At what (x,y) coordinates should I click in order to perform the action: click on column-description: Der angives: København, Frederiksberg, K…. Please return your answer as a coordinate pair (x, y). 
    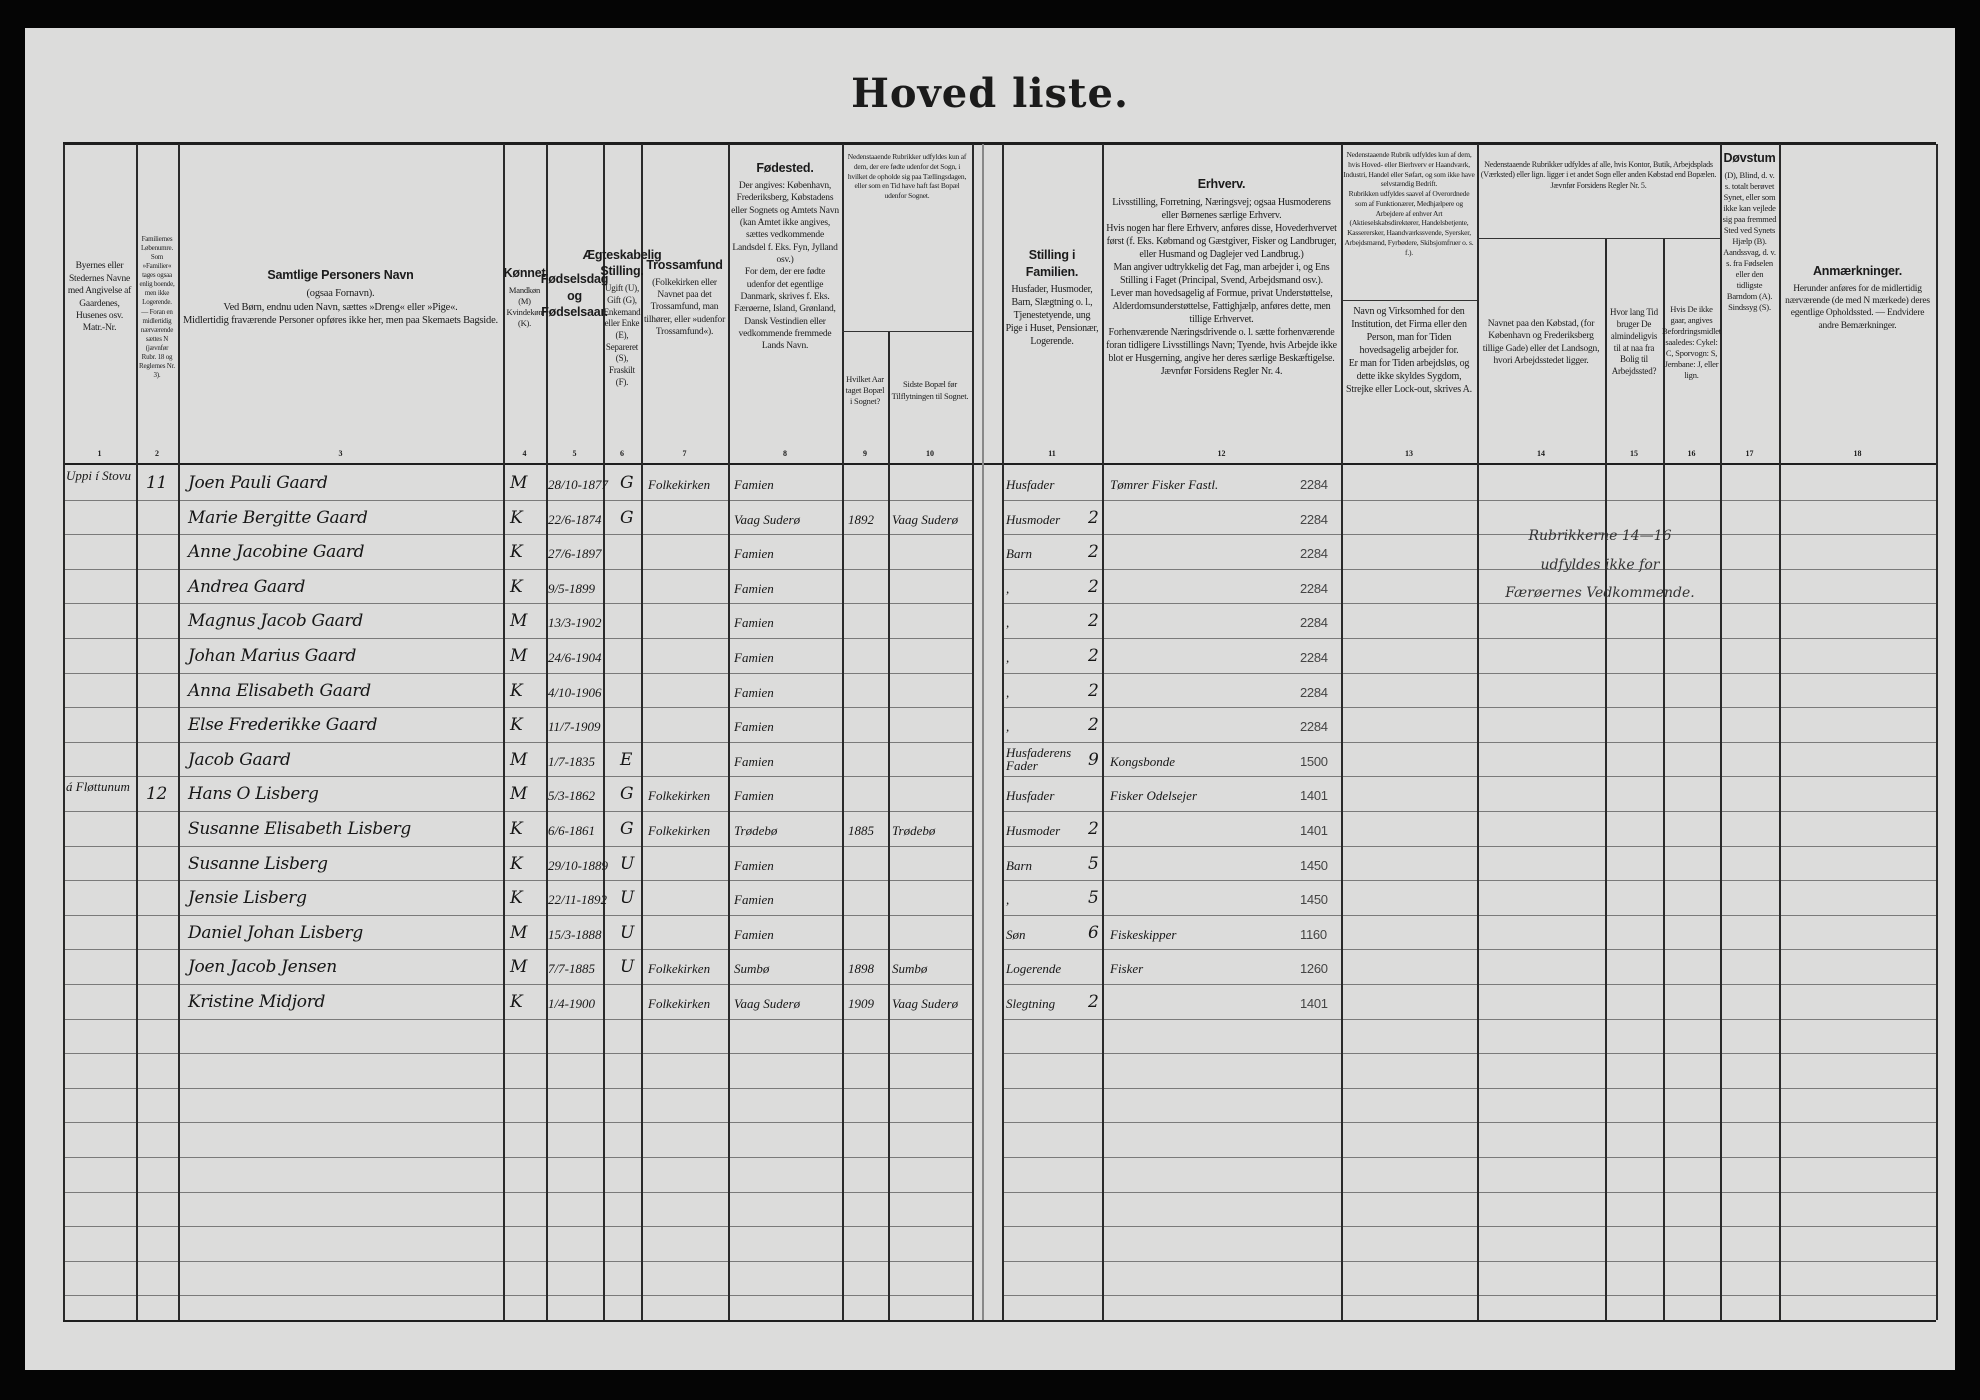
    Looking at the image, I should click on (785, 266).